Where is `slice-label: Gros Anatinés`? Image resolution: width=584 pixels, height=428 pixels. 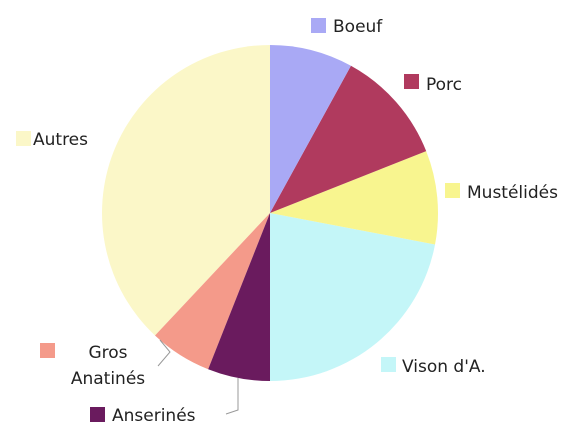 slice-label: Gros Anatinés is located at coordinates (108, 366).